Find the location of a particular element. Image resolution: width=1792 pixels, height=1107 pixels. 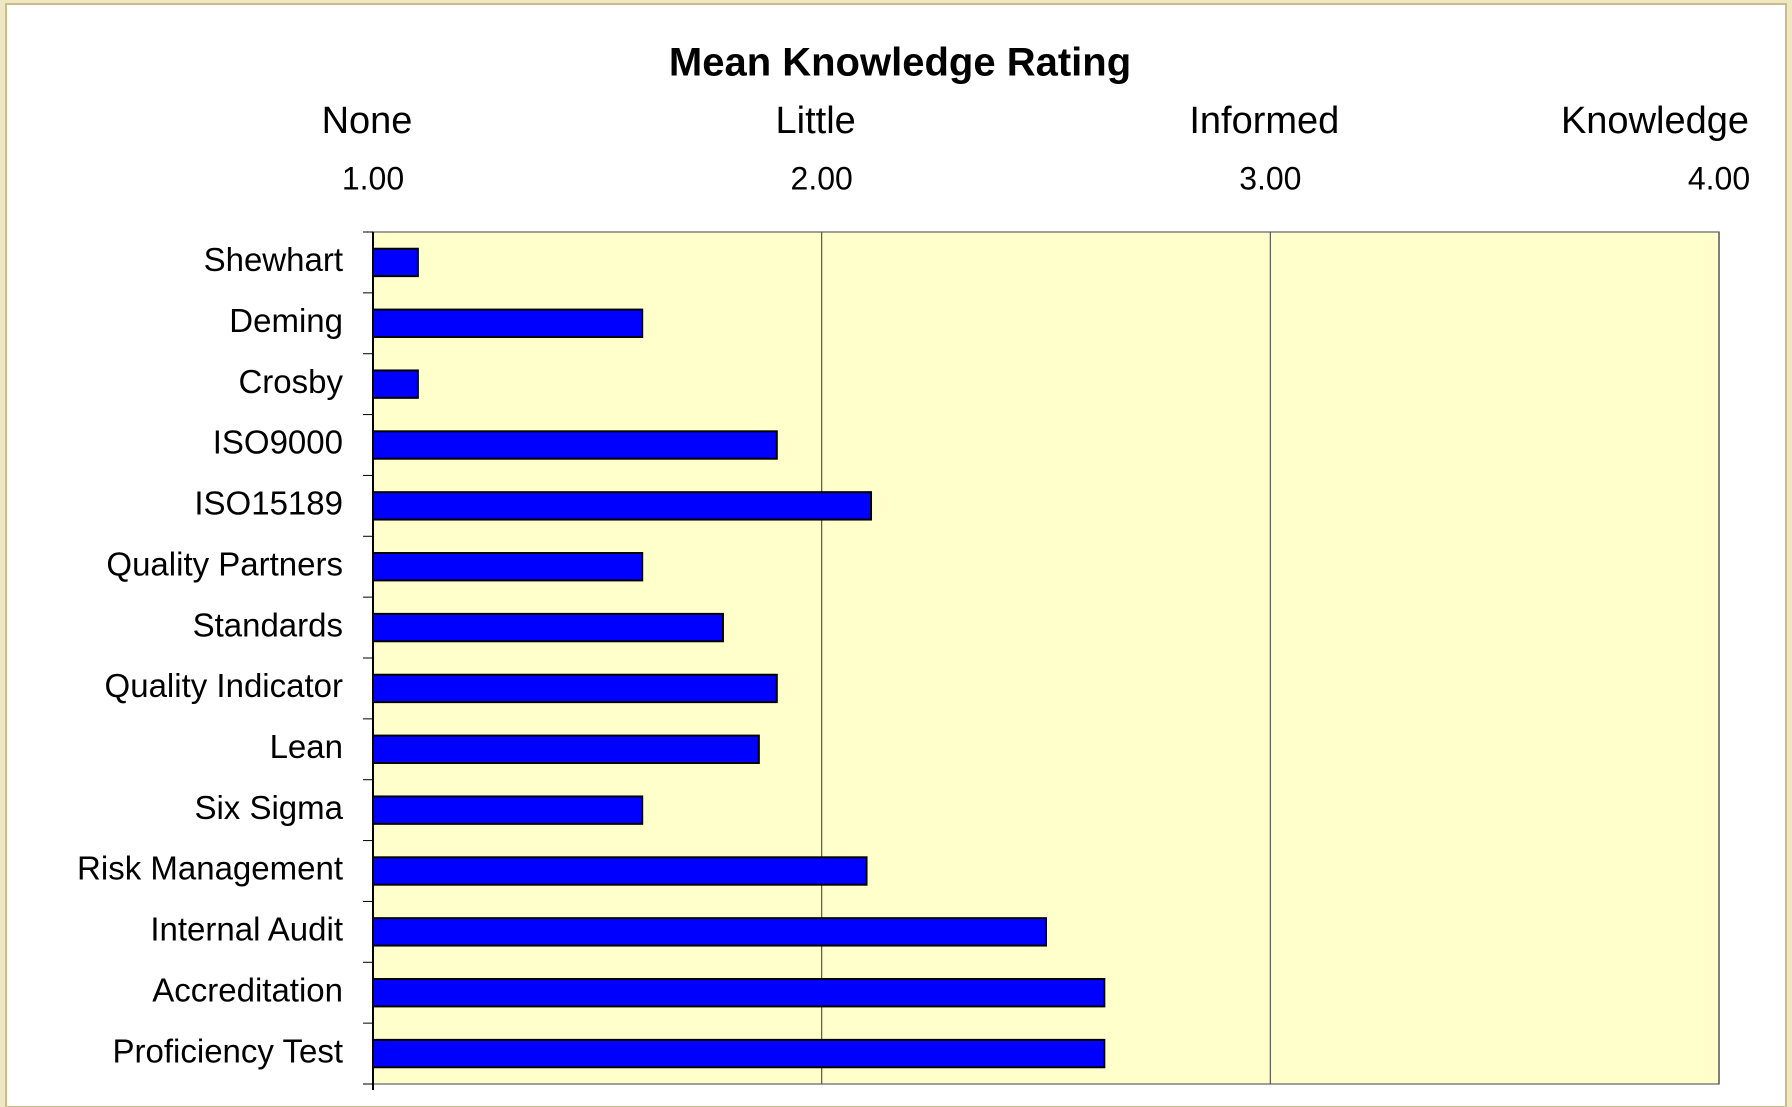

y-tick-label: Deming is located at coordinates (286, 320).